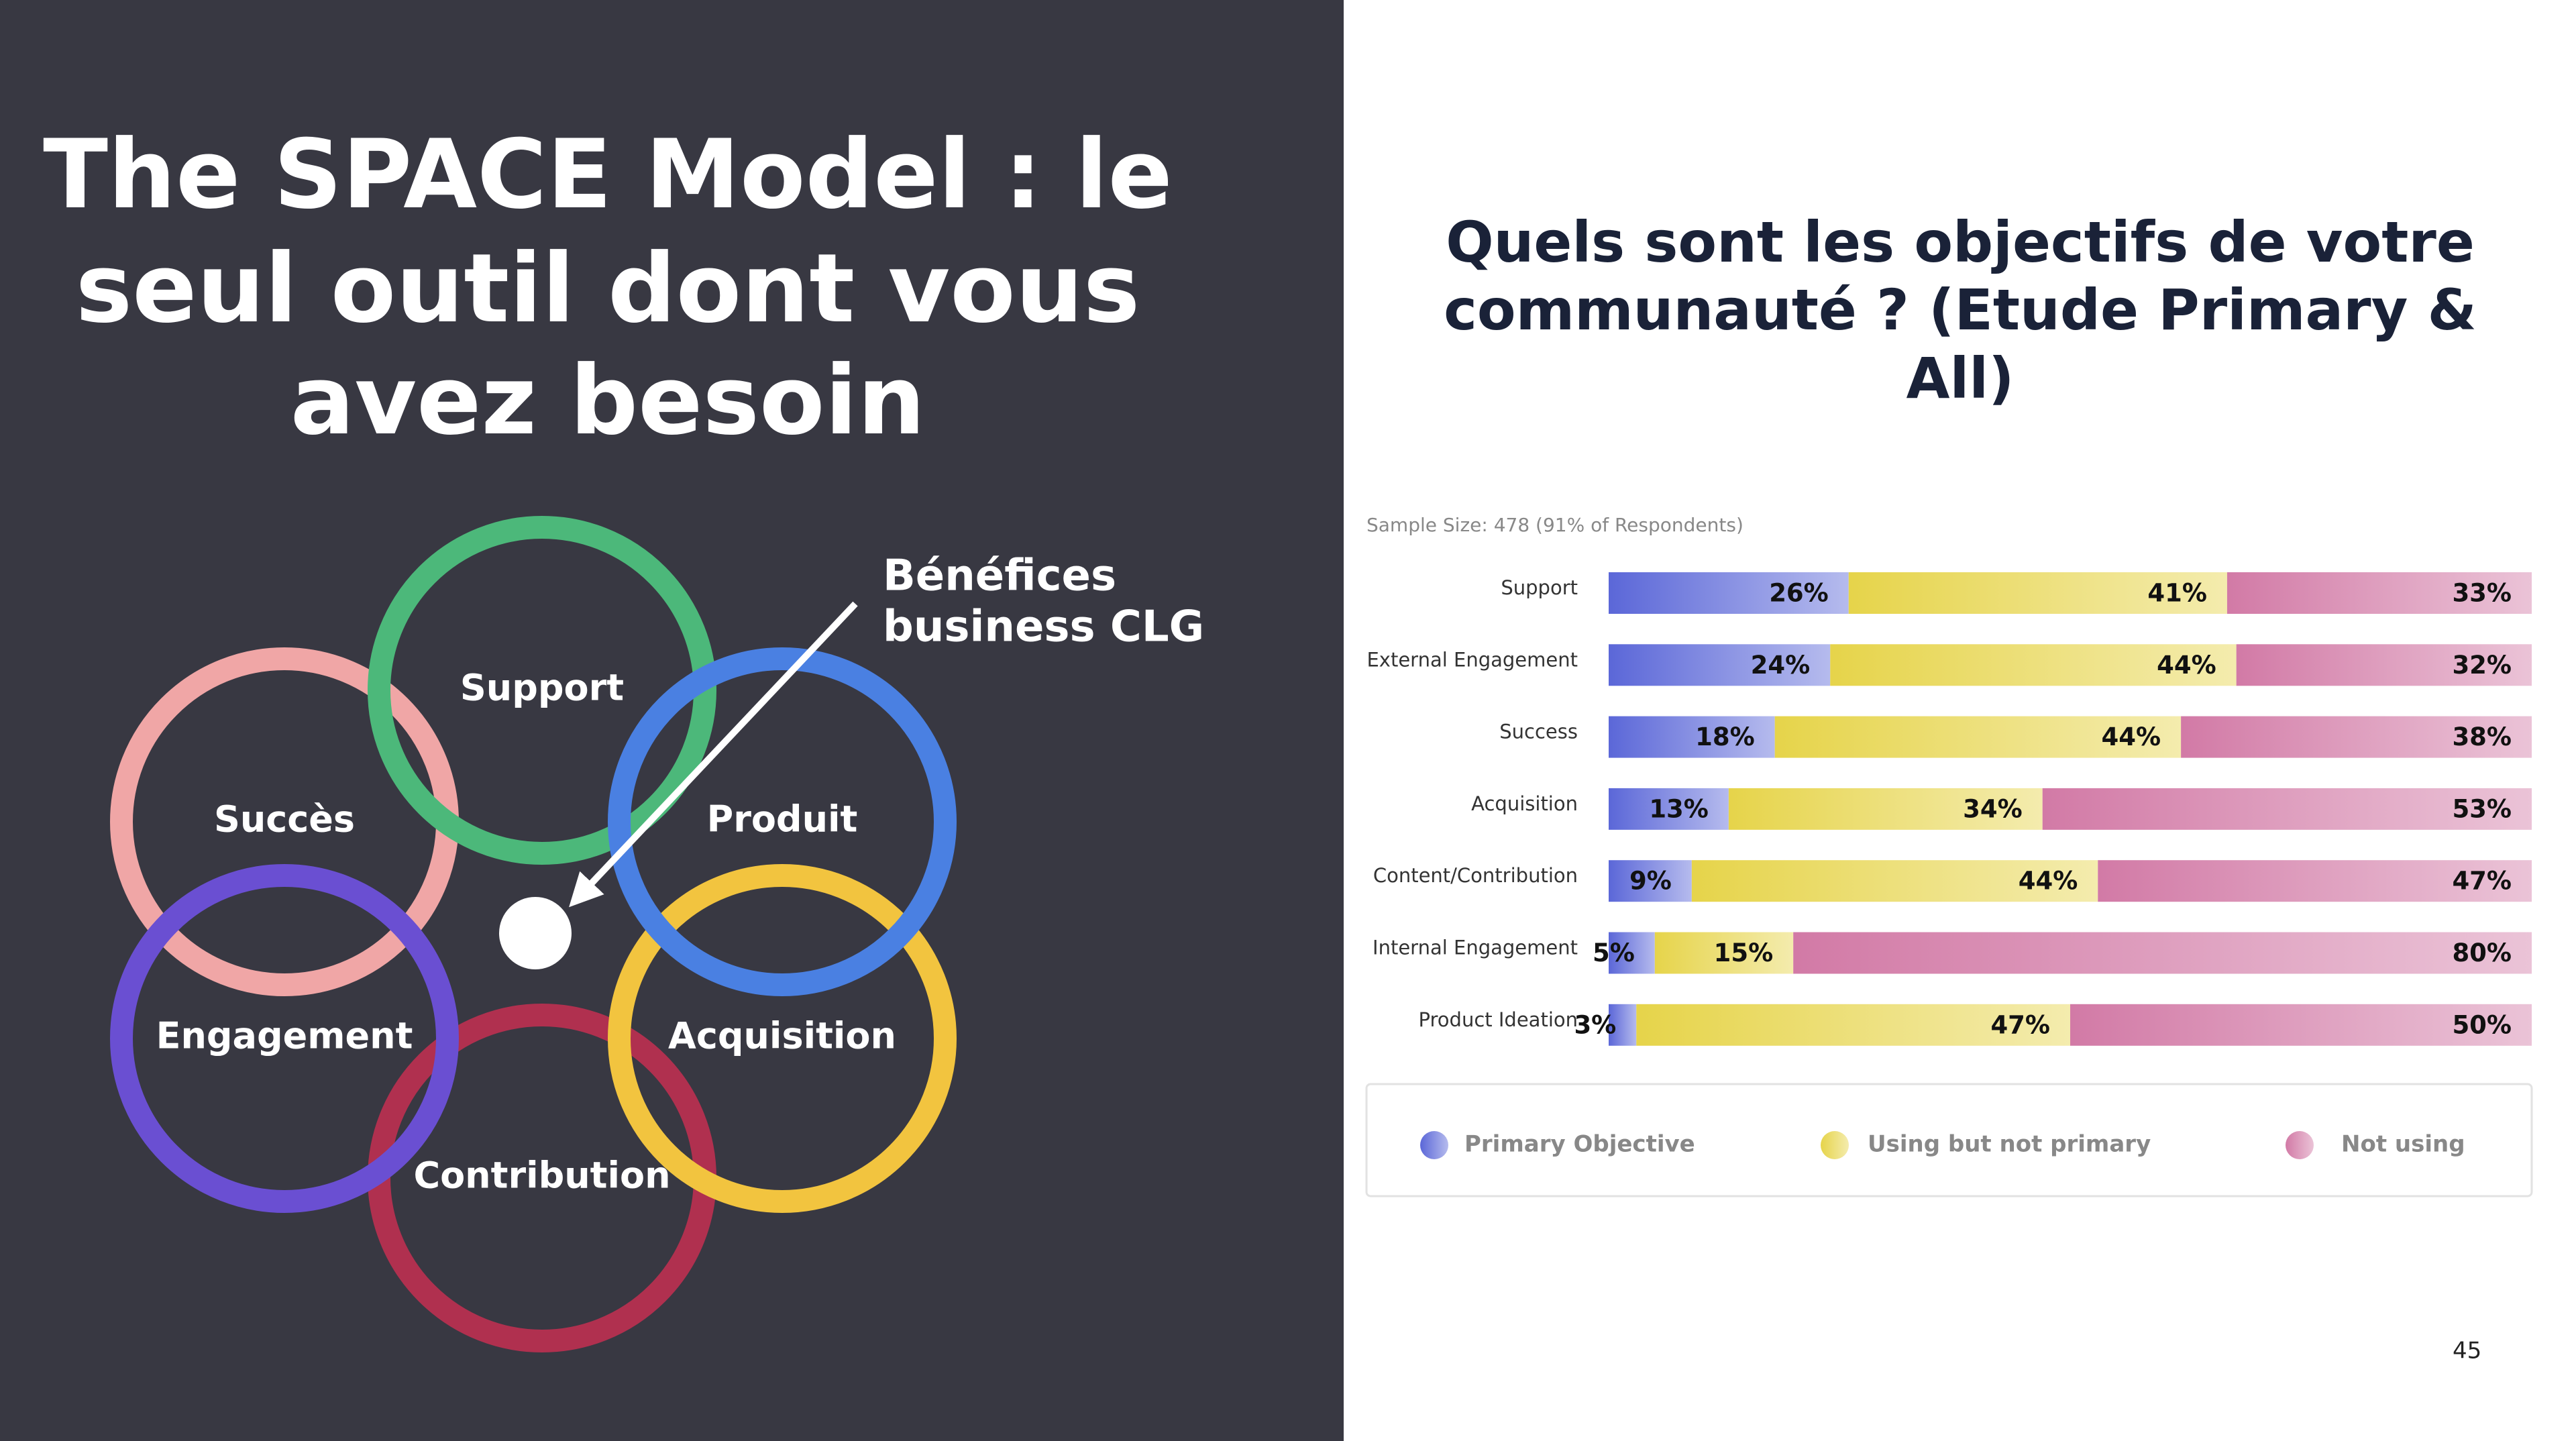 The image size is (2576, 1441). What do you see at coordinates (1993, 808) in the screenshot?
I see `data-label: 34%` at bounding box center [1993, 808].